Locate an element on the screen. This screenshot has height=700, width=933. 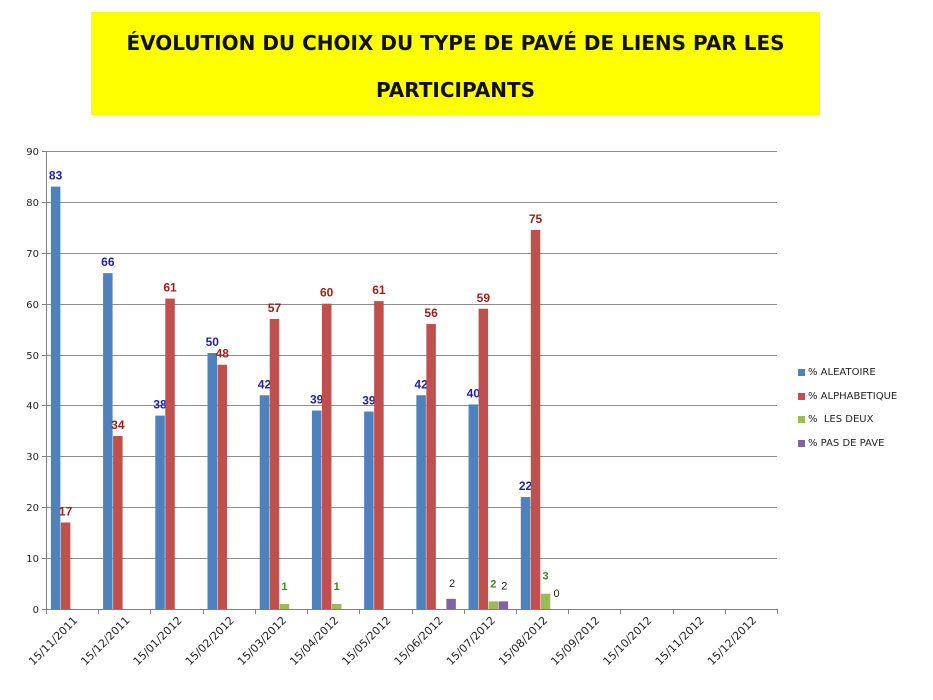
y-tick-label: 10 is located at coordinates (32, 559).